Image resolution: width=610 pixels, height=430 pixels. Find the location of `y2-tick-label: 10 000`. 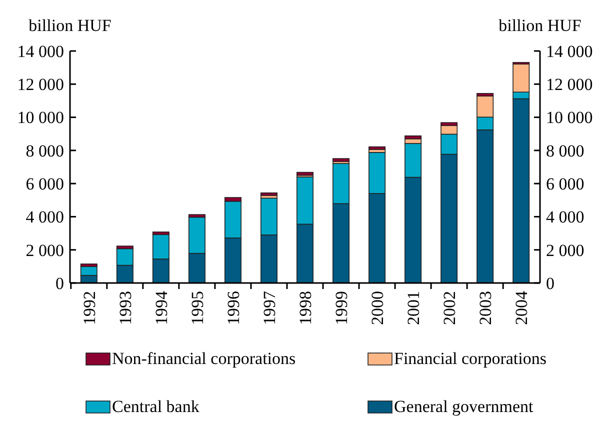

y2-tick-label: 10 000 is located at coordinates (569, 118).